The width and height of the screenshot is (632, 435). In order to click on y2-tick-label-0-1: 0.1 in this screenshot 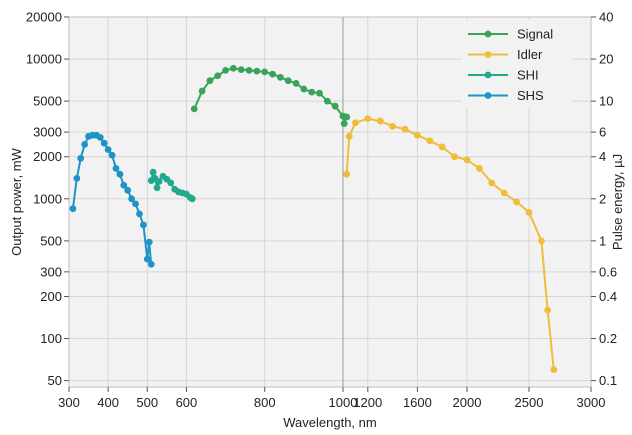, I will do `click(608, 380)`.